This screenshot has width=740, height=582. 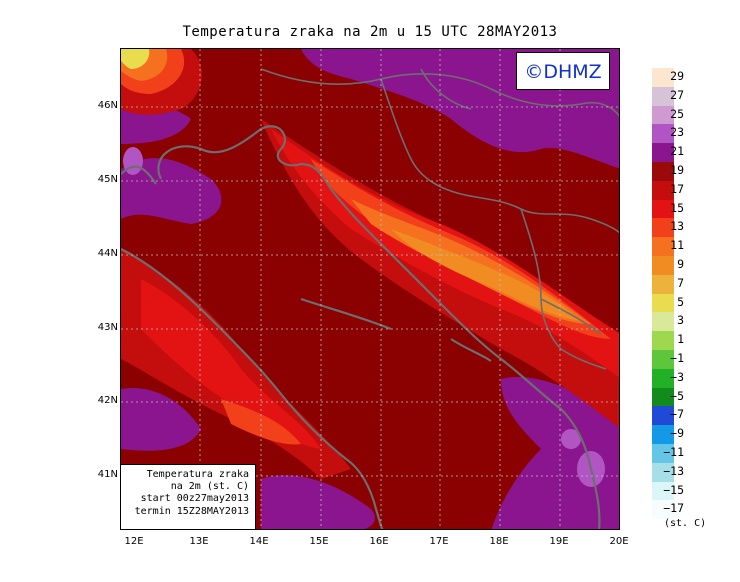 What do you see at coordinates (559, 541) in the screenshot?
I see `lon-tick: 19E` at bounding box center [559, 541].